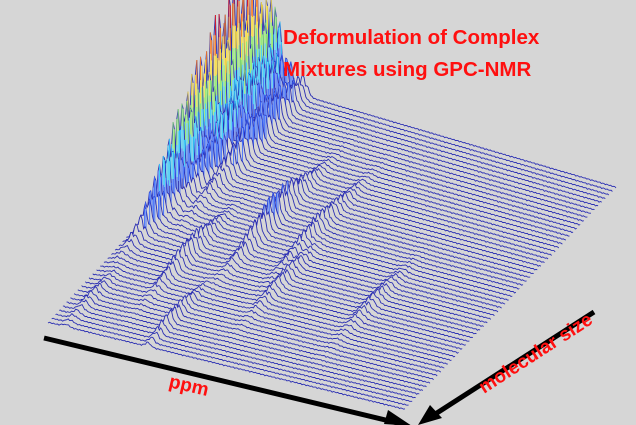  What do you see at coordinates (397, 417) in the screenshot?
I see `ppm-axis-arrowhead` at bounding box center [397, 417].